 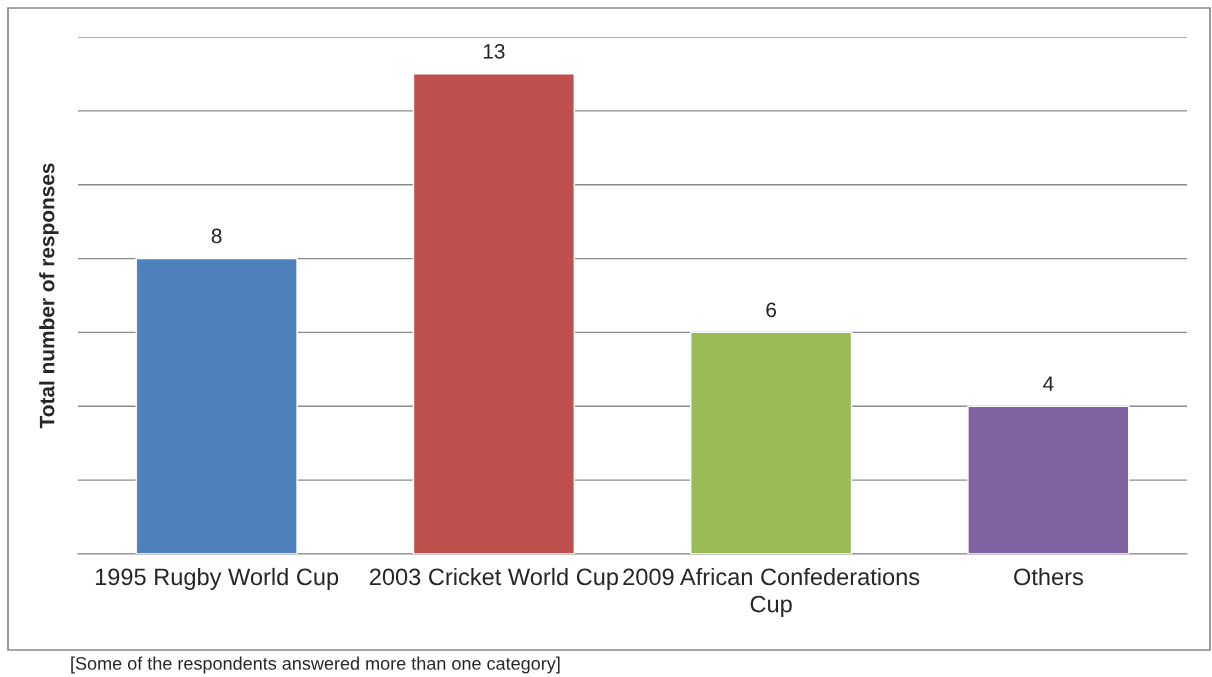 I want to click on x-tick-label: 2003 Cricket World Cup, so click(x=493, y=578).